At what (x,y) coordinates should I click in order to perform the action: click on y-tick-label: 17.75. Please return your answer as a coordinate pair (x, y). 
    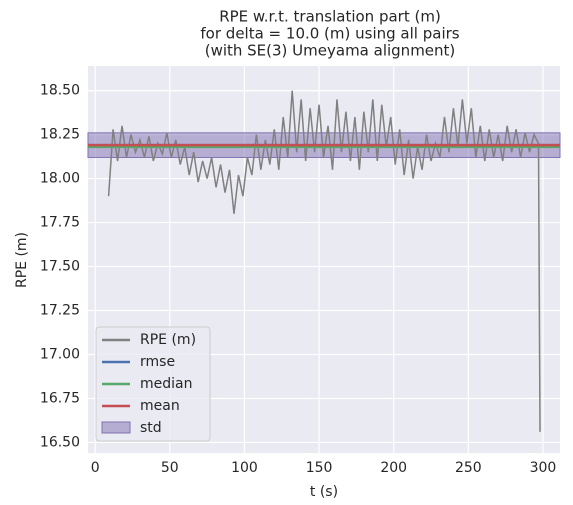
    Looking at the image, I should click on (60, 223).